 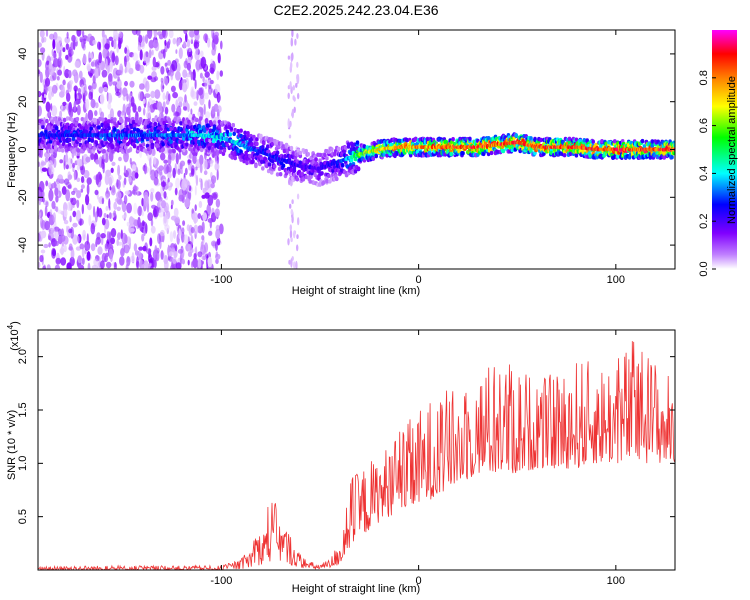 I want to click on colorbar-gradient, so click(x=724, y=149).